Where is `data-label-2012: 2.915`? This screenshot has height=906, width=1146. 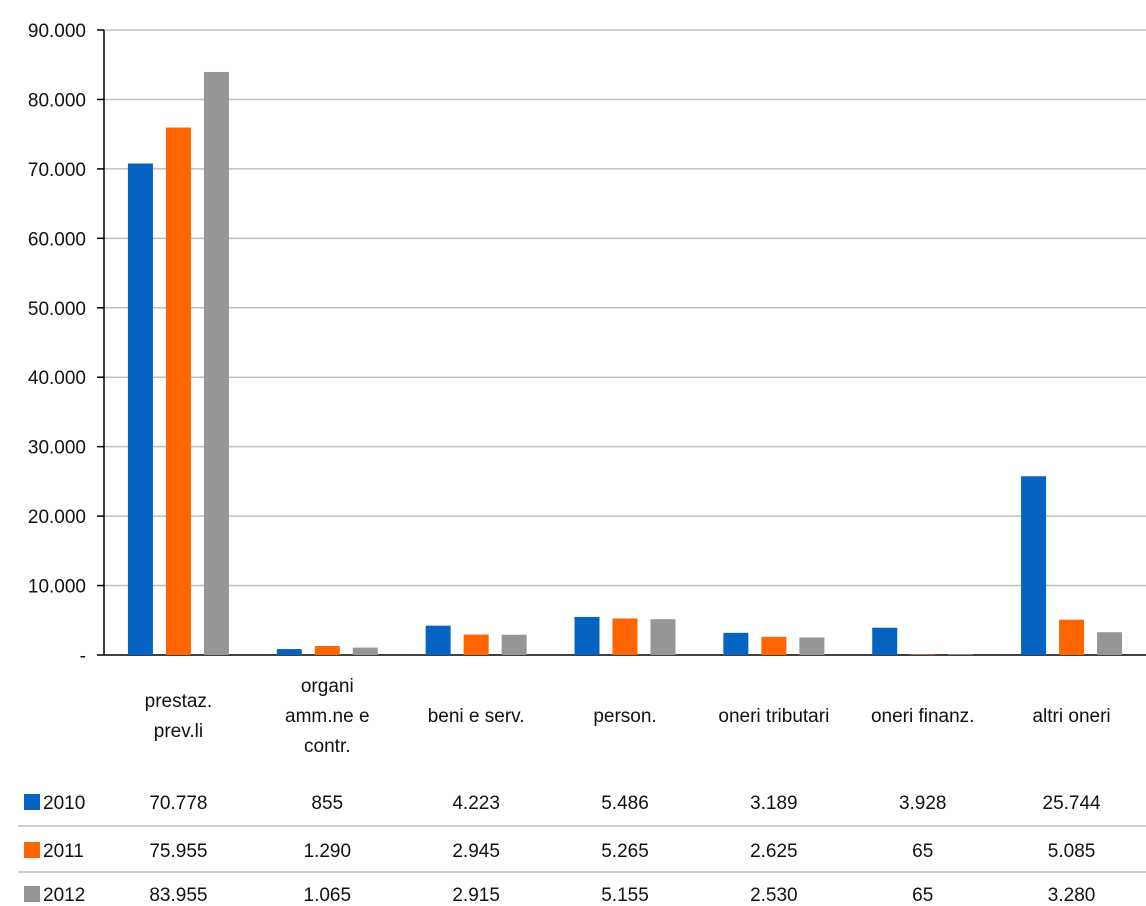 data-label-2012: 2.915 is located at coordinates (476, 895).